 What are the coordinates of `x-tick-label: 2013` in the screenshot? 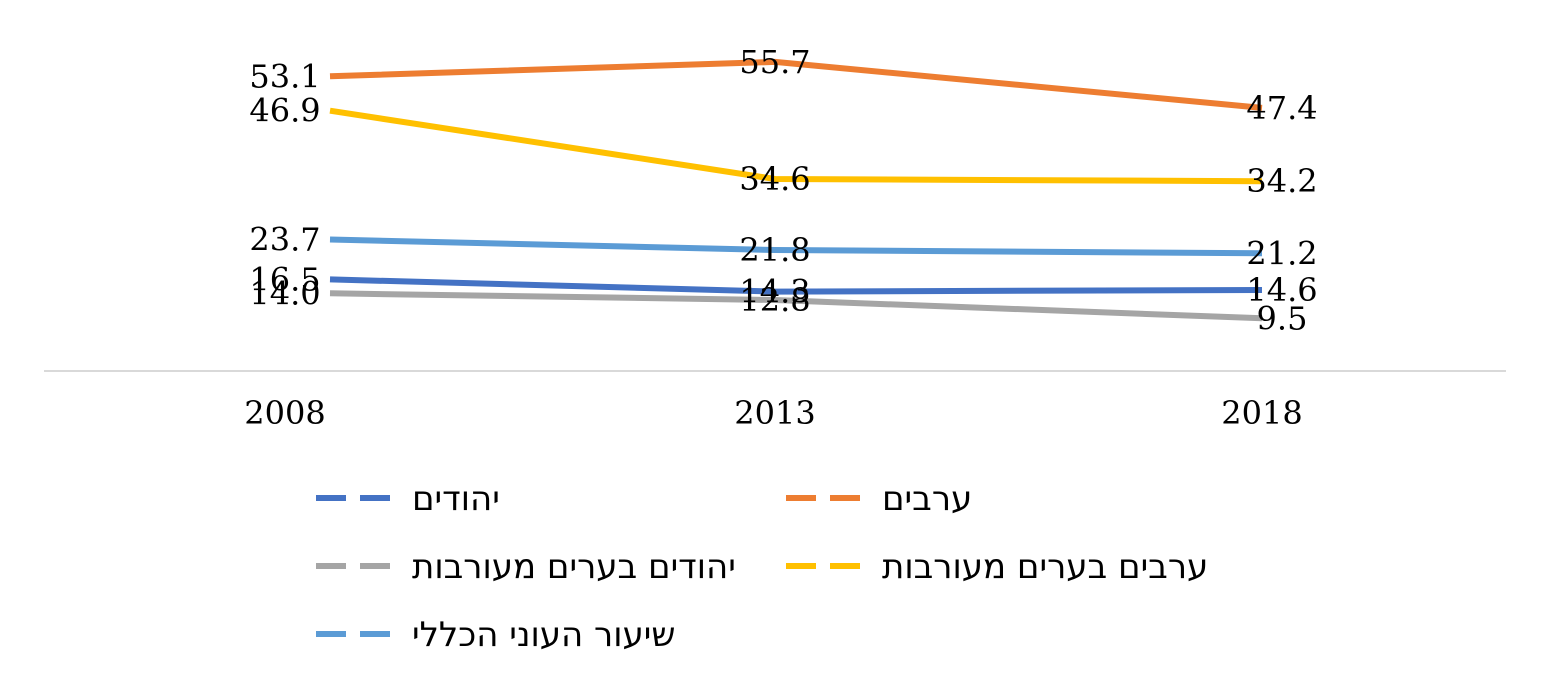 It's located at (774, 413).